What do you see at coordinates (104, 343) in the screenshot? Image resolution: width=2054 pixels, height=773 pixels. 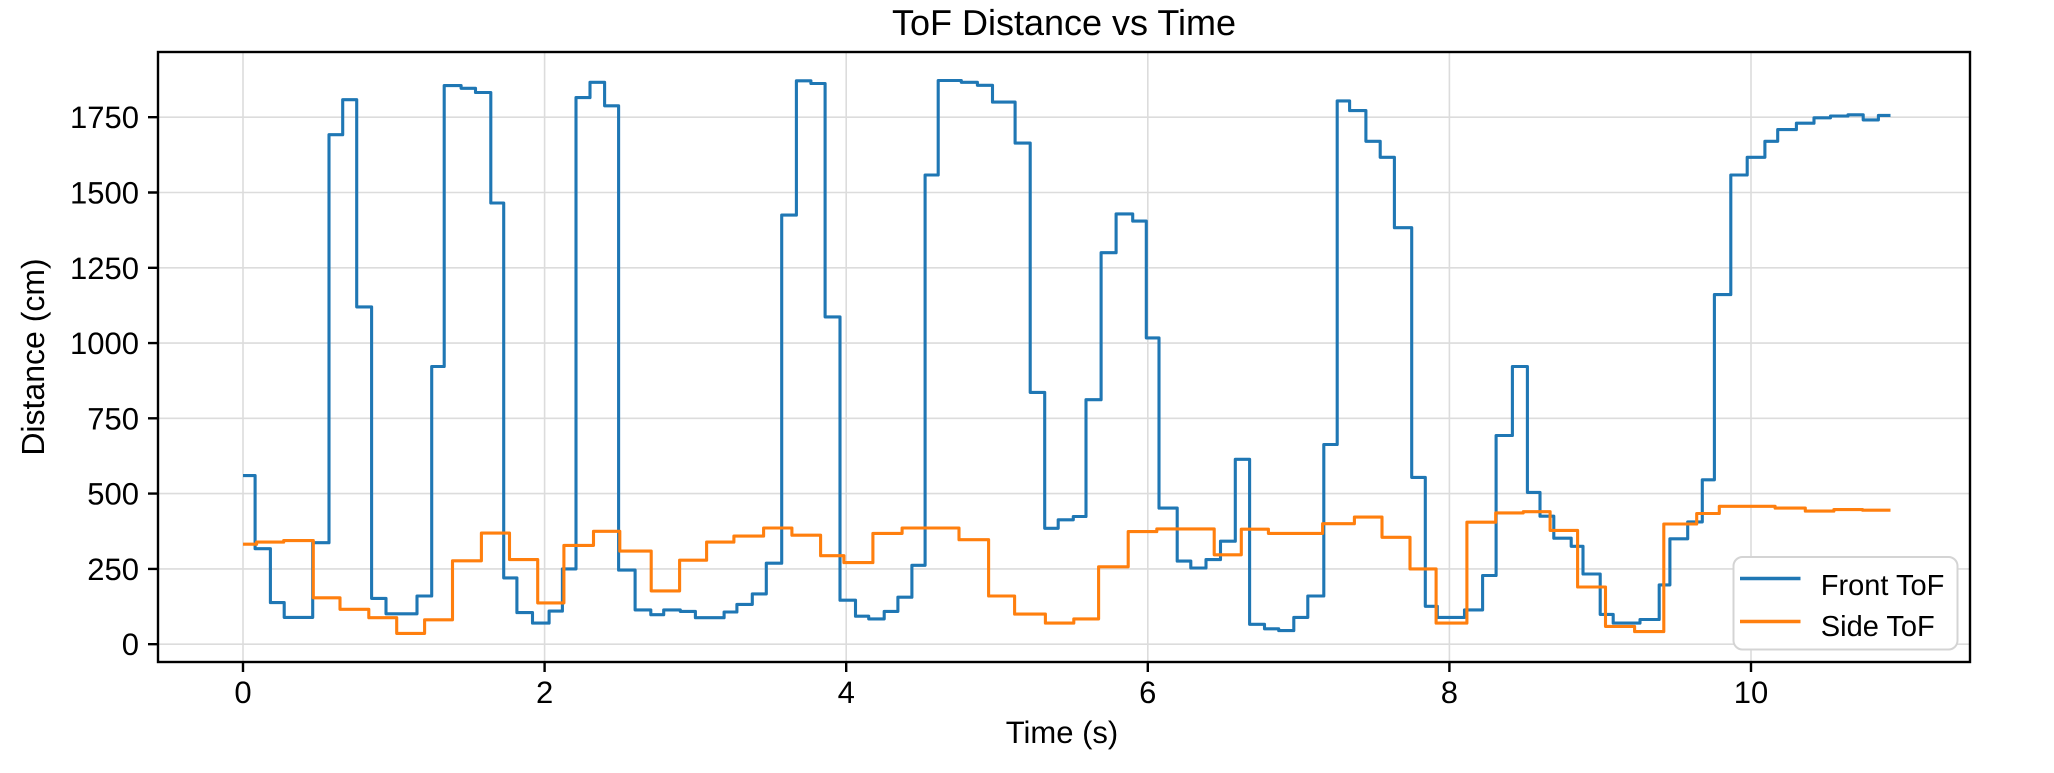 I see `svg-text: 1000` at bounding box center [104, 343].